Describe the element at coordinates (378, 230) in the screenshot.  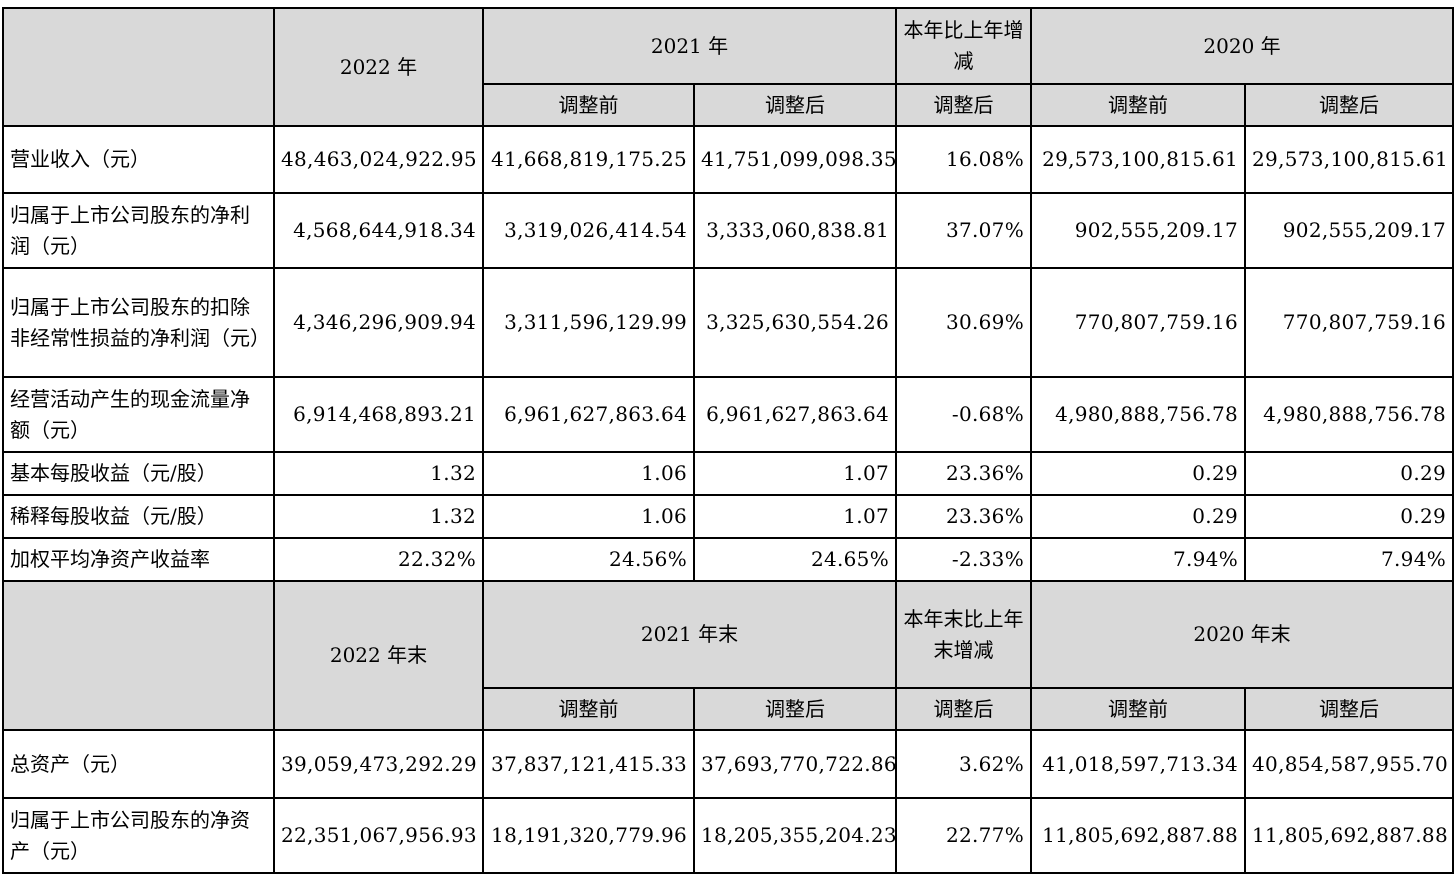
I see `value-cell: 4,568,644,918.34` at that location.